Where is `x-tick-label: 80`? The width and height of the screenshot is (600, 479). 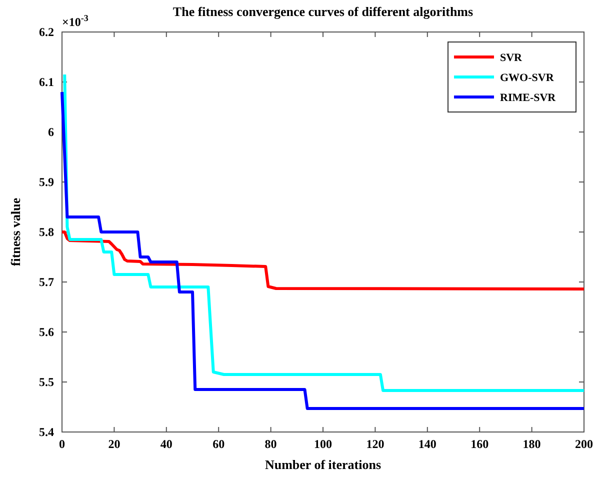 x-tick-label: 80 is located at coordinates (270, 444).